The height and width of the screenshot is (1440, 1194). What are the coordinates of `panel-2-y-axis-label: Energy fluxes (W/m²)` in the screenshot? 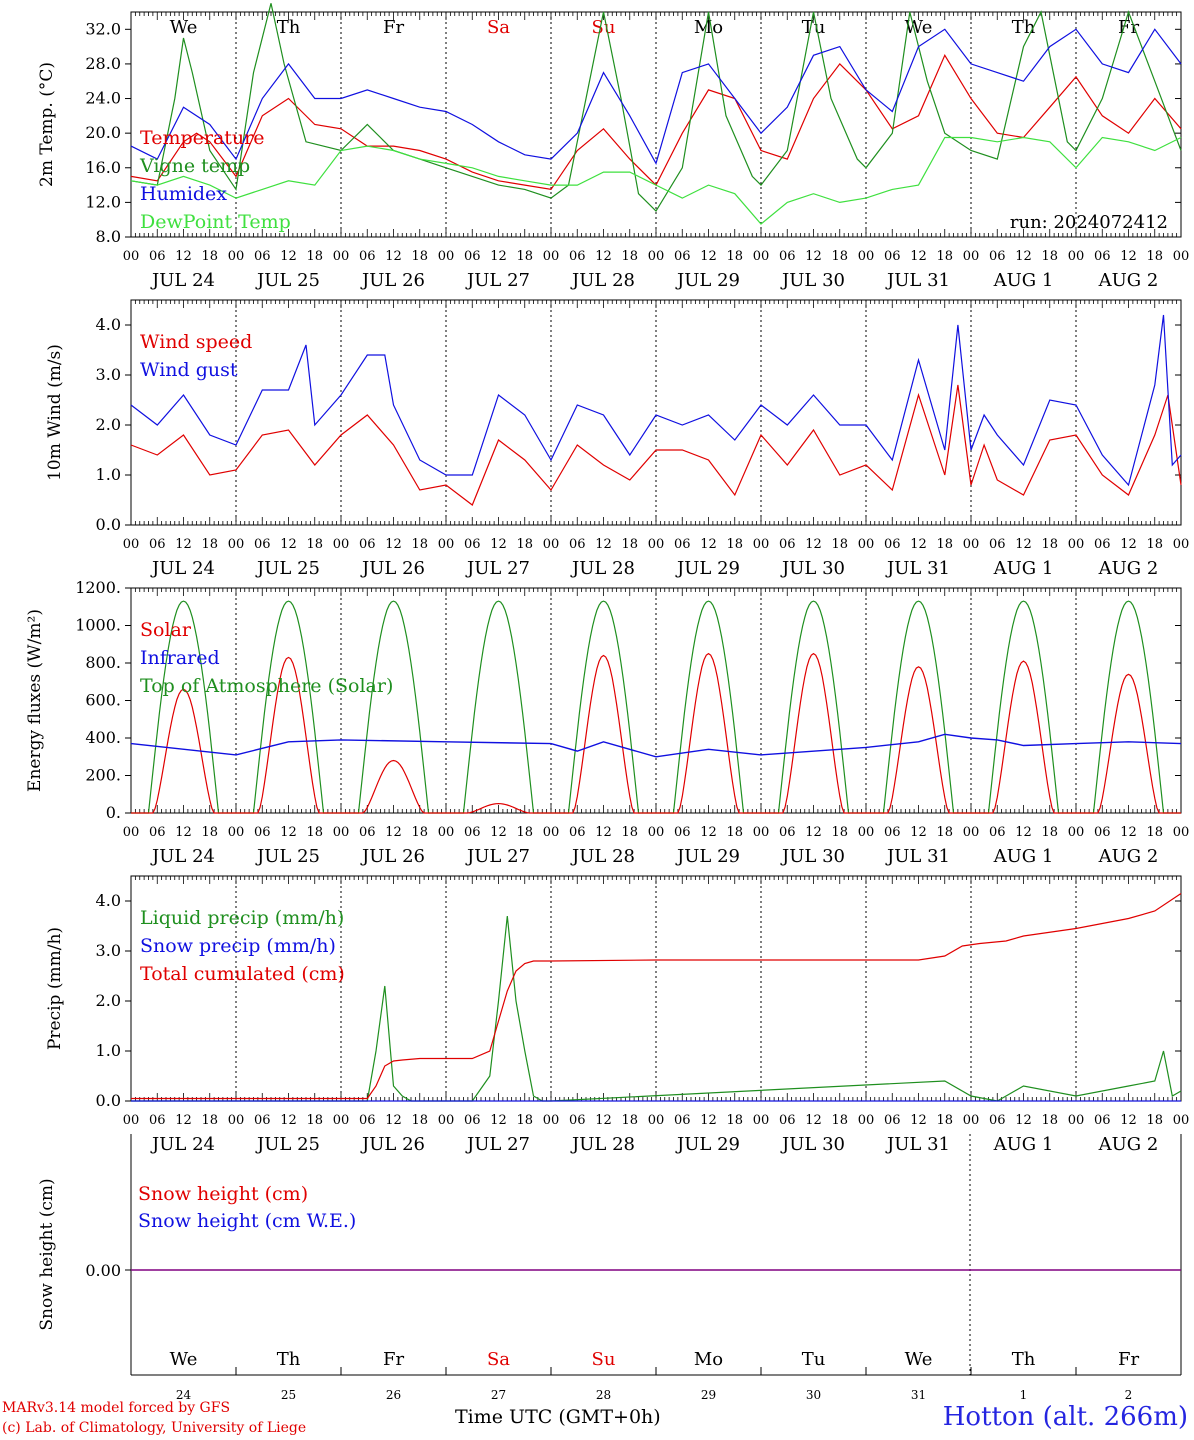 It's located at (35, 700).